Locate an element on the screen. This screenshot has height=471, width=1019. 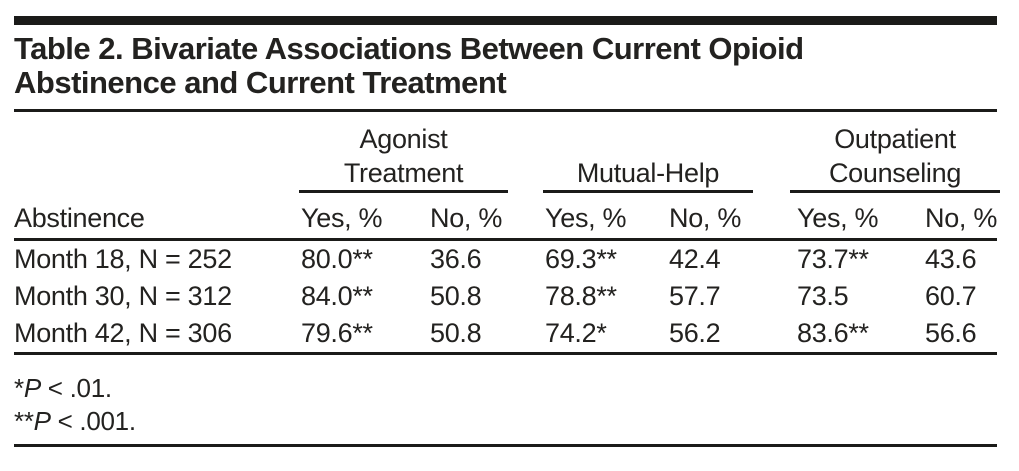
footnote-p01: *P < .01. is located at coordinates (505, 388).